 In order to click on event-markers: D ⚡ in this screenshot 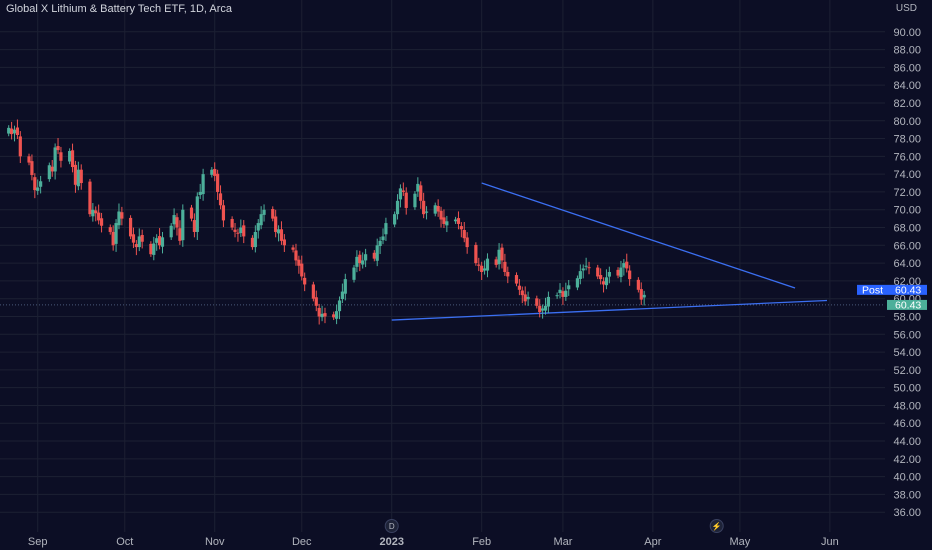, I will do `click(554, 526)`.